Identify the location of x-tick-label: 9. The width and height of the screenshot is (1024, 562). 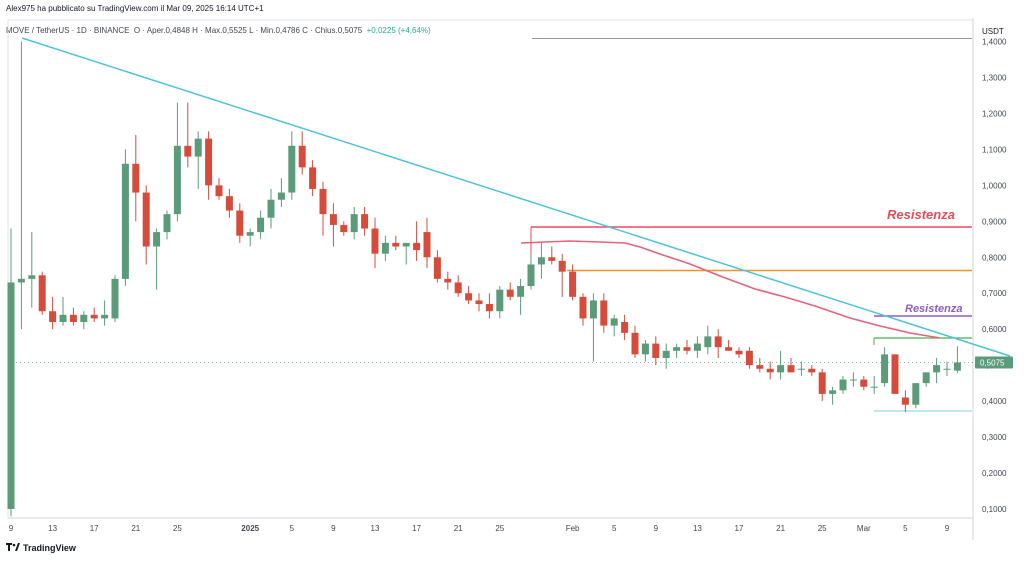
(333, 528).